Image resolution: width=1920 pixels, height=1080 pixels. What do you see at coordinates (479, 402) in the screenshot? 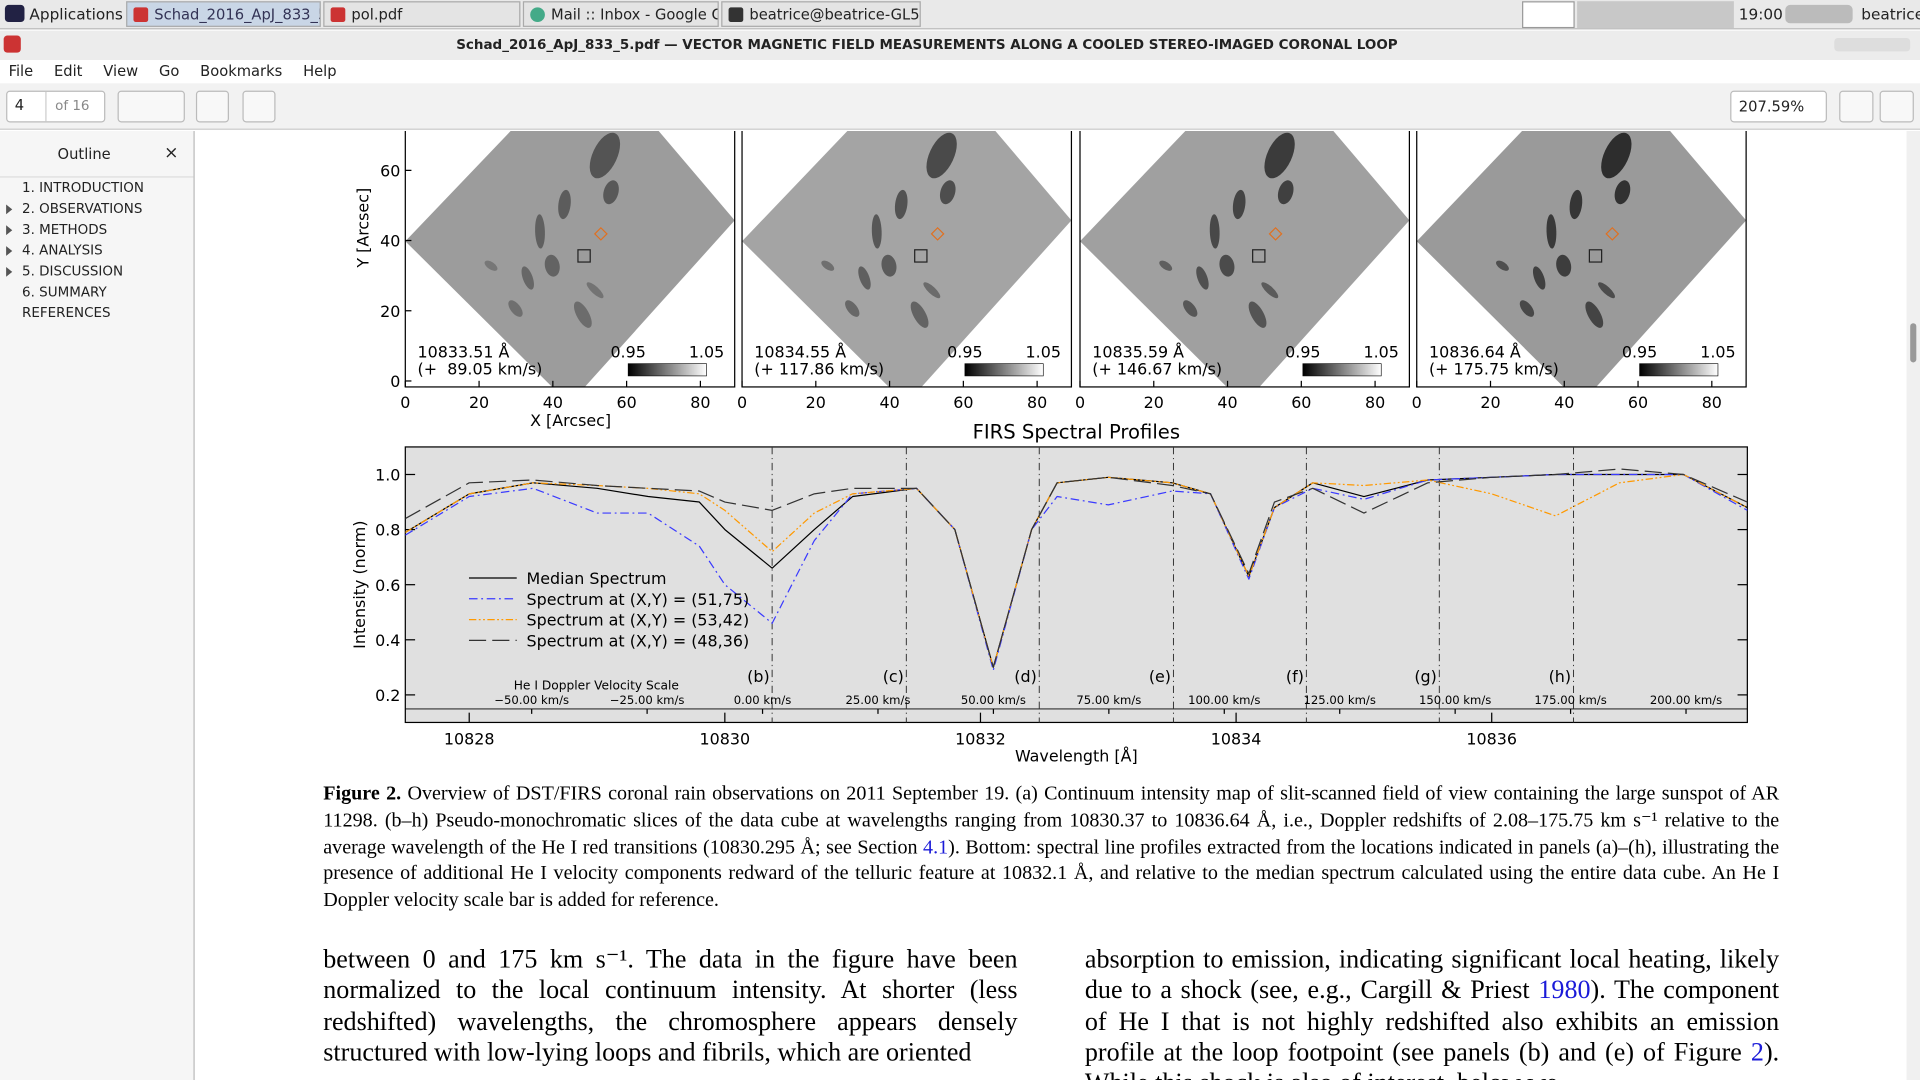
I see `x-tick-label: 20` at bounding box center [479, 402].